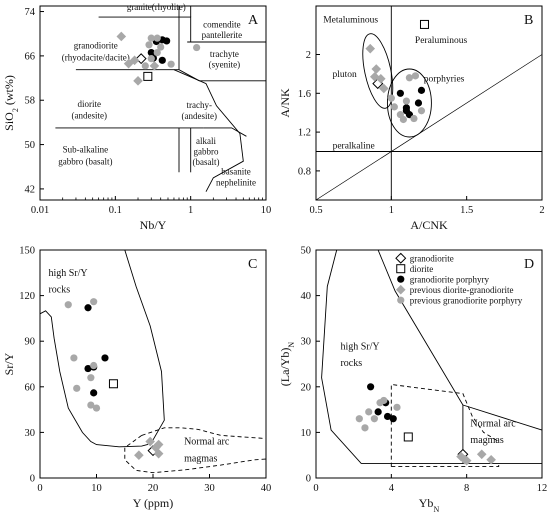 The height and width of the screenshot is (515, 550). I want to click on x-tick-label: 40, so click(266, 488).